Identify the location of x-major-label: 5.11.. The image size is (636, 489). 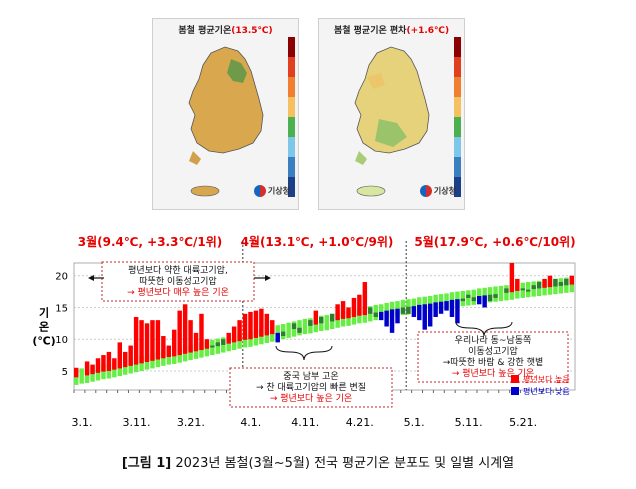
(469, 422).